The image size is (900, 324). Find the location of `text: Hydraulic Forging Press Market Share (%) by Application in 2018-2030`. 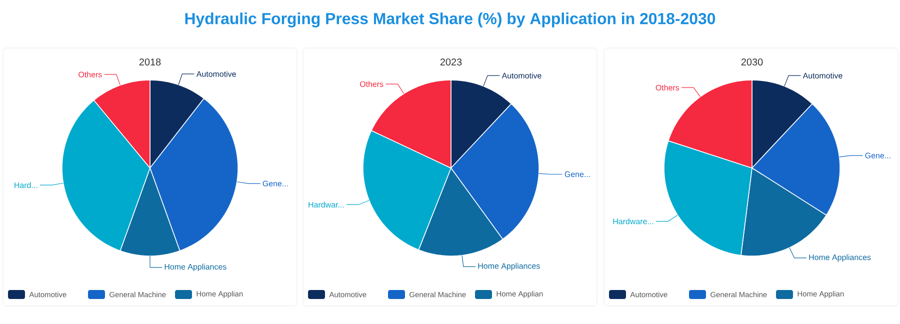

text: Hydraulic Forging Press Market Share (%) by Application in 2018-2030 is located at coordinates (450, 20).